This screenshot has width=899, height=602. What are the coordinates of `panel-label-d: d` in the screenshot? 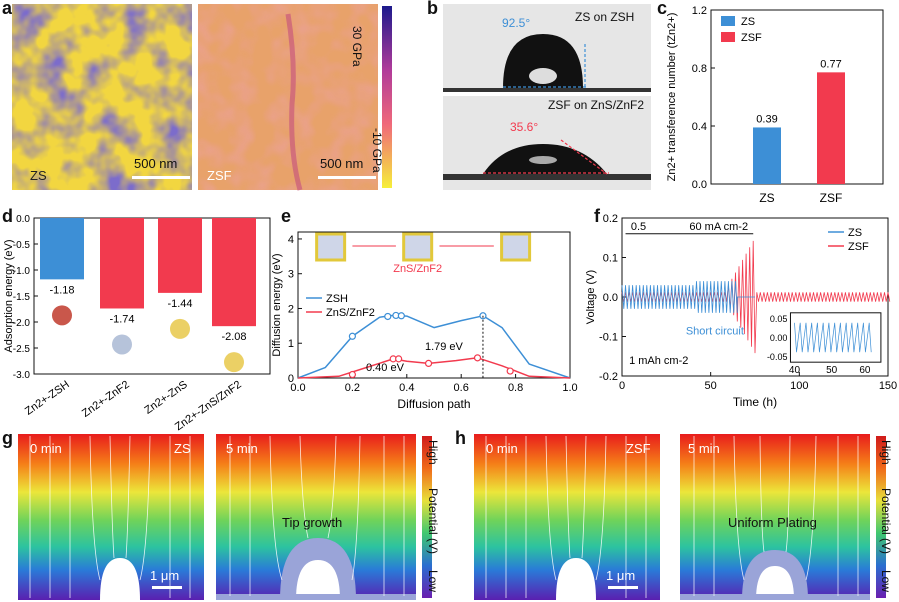 It's located at (7, 216).